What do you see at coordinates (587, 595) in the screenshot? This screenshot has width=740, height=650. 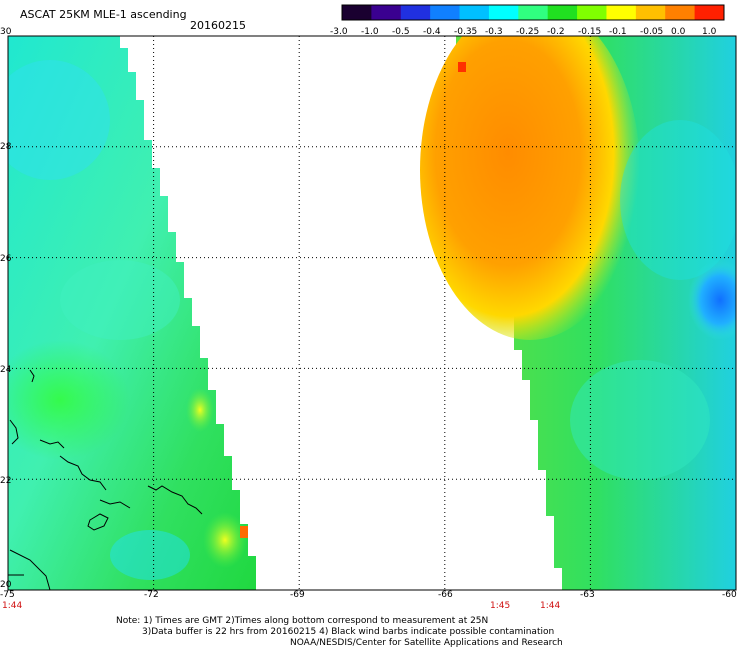 I see `lon-label-63: -63` at bounding box center [587, 595].